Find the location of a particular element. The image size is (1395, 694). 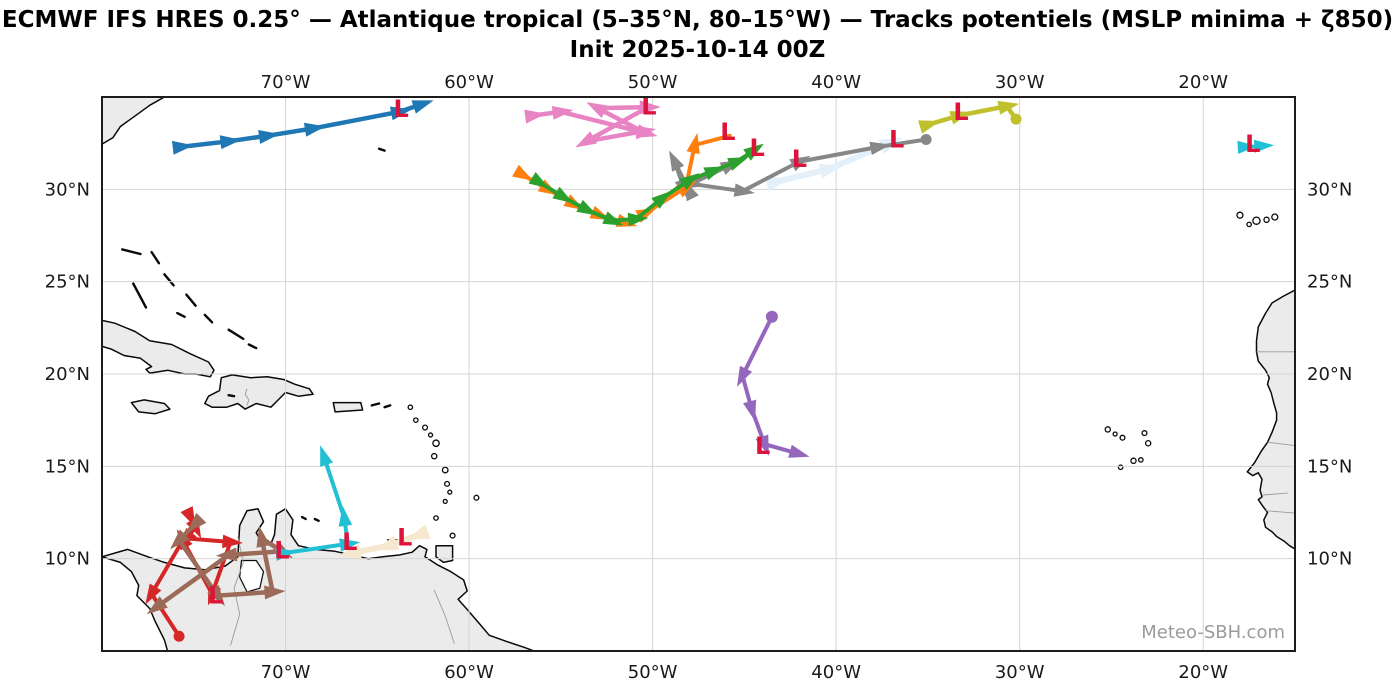

low-marker-cyan-short: L is located at coordinates (1252, 144).